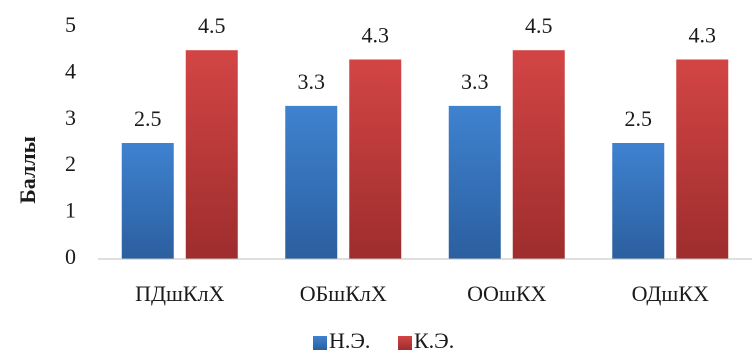 The height and width of the screenshot is (361, 756). What do you see at coordinates (506, 293) in the screenshot?
I see `category-label: ООшКХ` at bounding box center [506, 293].